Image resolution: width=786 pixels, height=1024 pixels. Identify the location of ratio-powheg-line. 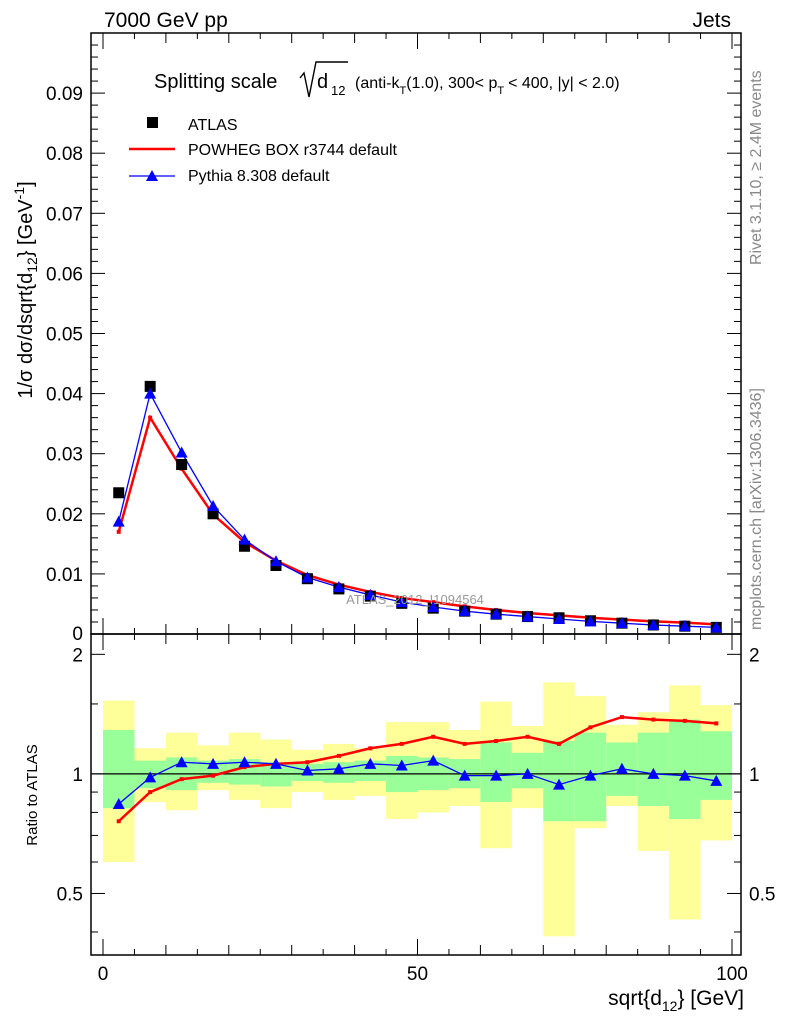
(417, 769).